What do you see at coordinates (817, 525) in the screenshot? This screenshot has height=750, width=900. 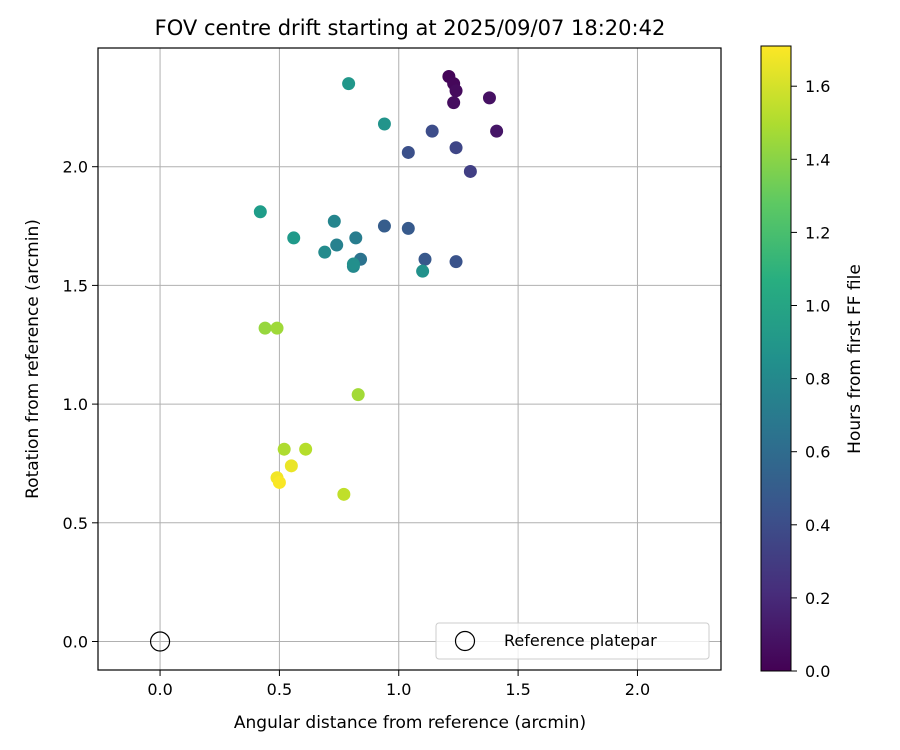 I see `colorbar-tick-label: 0.4` at bounding box center [817, 525].